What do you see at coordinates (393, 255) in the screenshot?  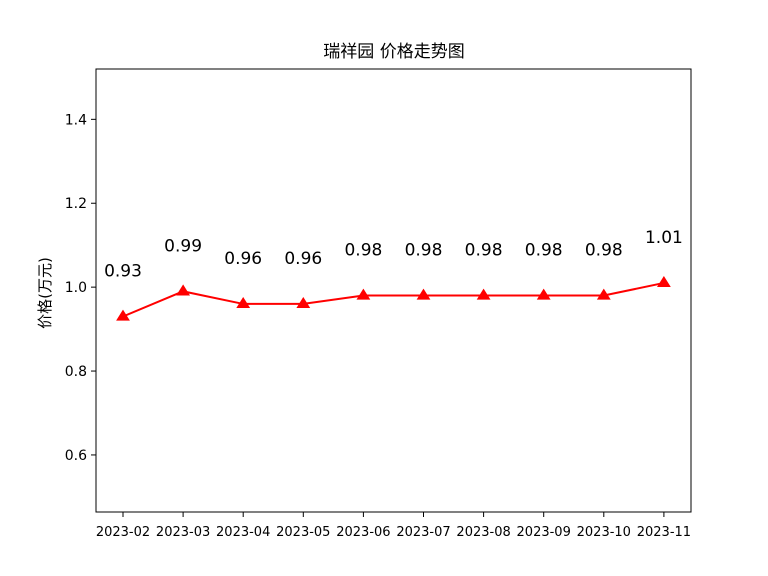 I see `data-labels: 0.93 0.99 0.96 0.96 0.98 0.98 0.98 0.98 0.98 1.01` at bounding box center [393, 255].